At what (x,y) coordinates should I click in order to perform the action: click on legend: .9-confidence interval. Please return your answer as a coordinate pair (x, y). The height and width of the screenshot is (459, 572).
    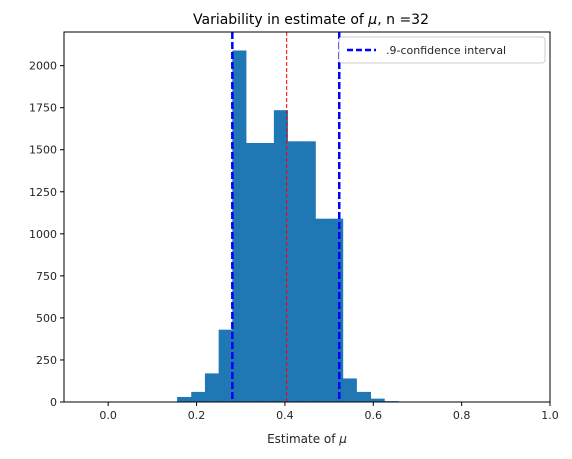
    Looking at the image, I should click on (442, 50).